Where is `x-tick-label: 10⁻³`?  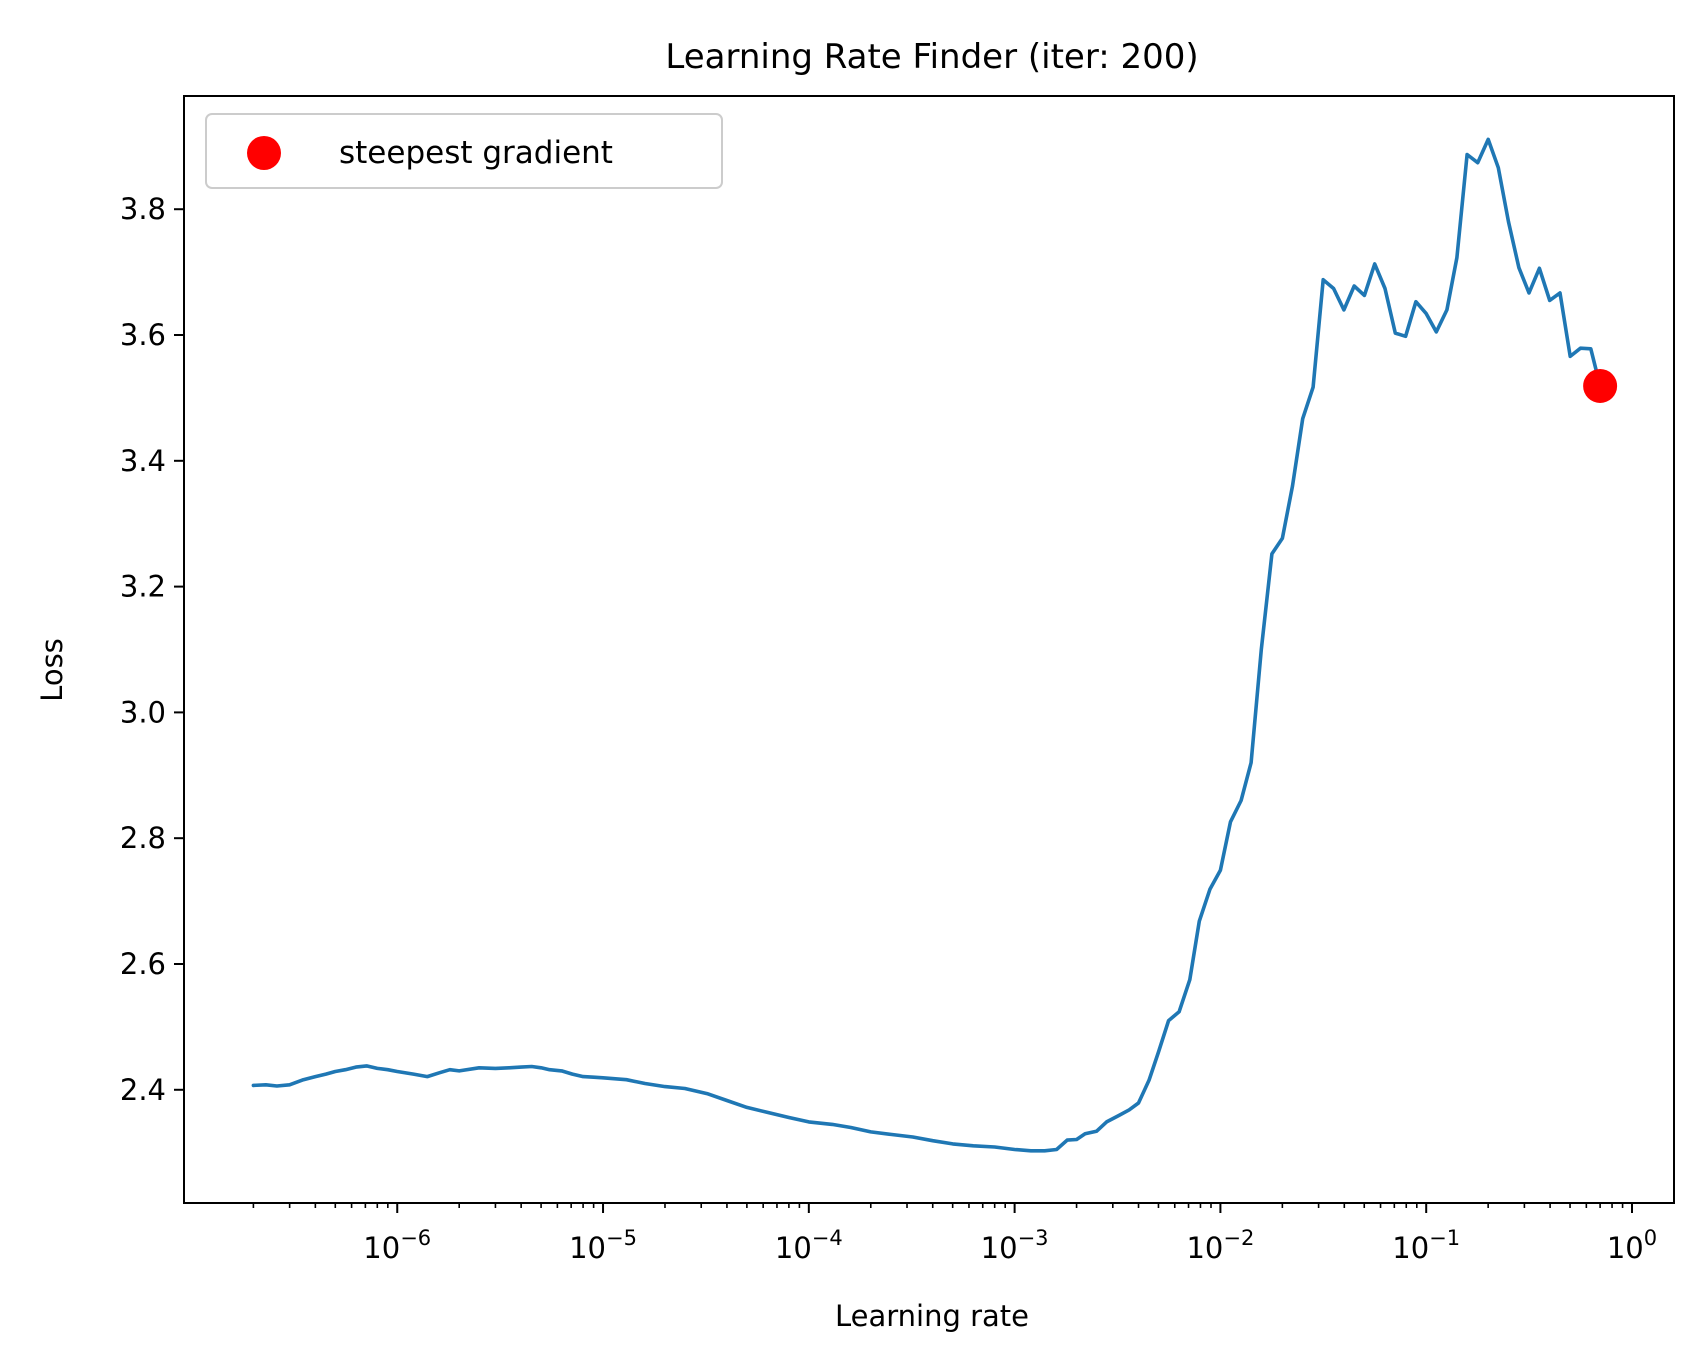
x-tick-label: 10⁻³ is located at coordinates (1015, 1245).